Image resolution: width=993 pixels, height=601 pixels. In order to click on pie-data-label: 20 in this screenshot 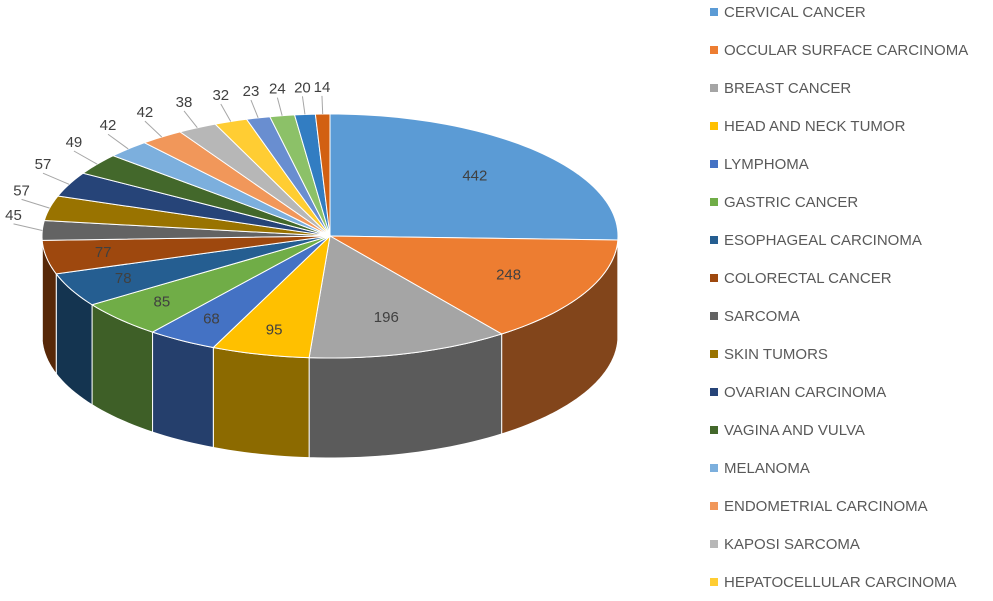, I will do `click(302, 87)`.